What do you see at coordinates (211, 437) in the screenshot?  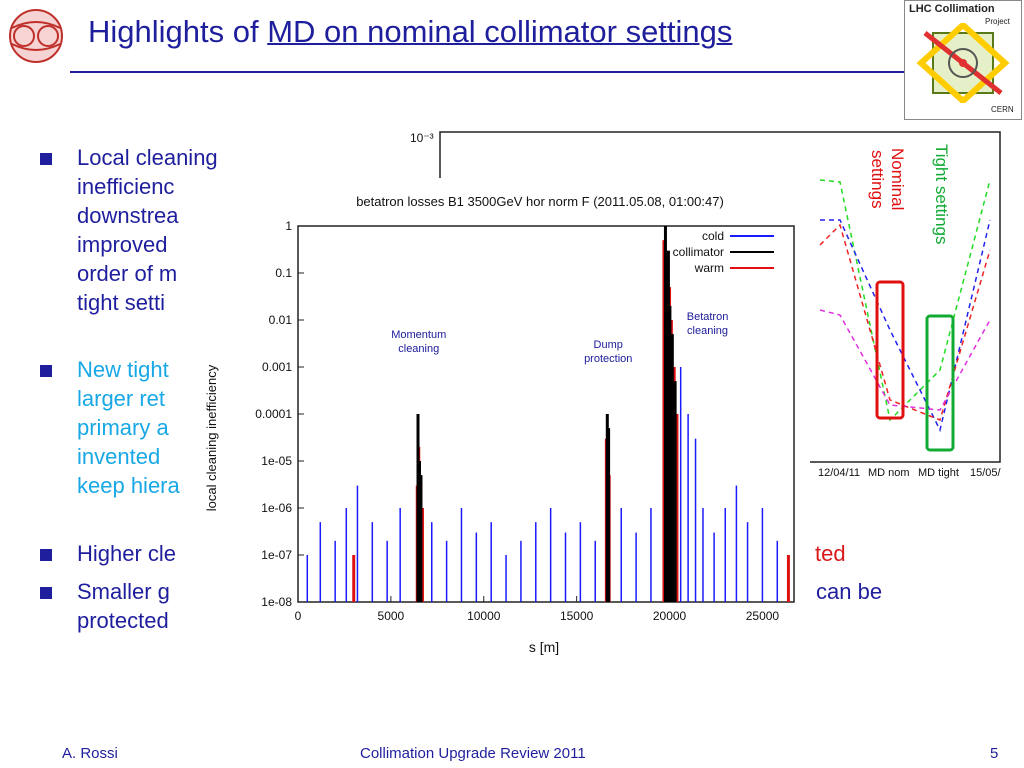 I see `chart-y-label: local cleaning inefficiency` at bounding box center [211, 437].